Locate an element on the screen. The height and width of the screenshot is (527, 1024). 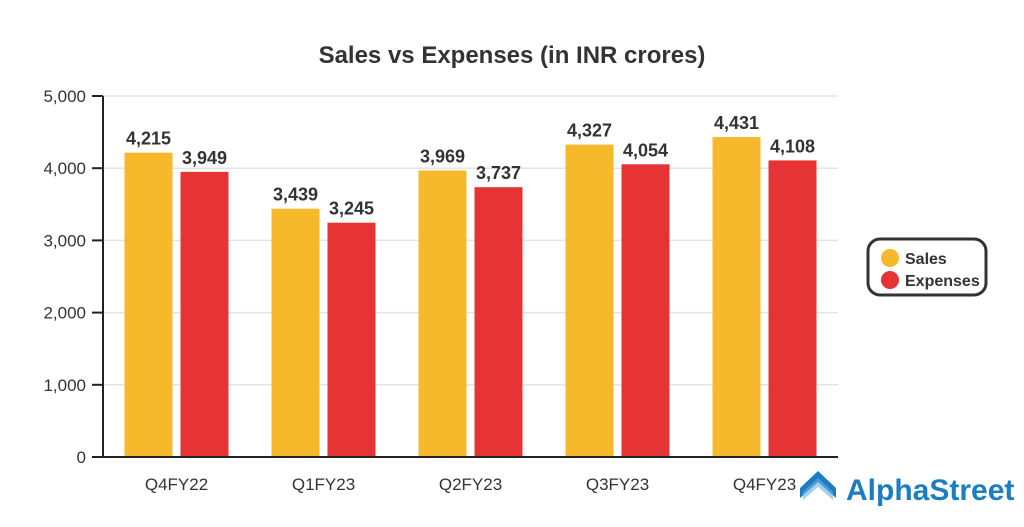
y-tick-label: 0 is located at coordinates (81, 457).